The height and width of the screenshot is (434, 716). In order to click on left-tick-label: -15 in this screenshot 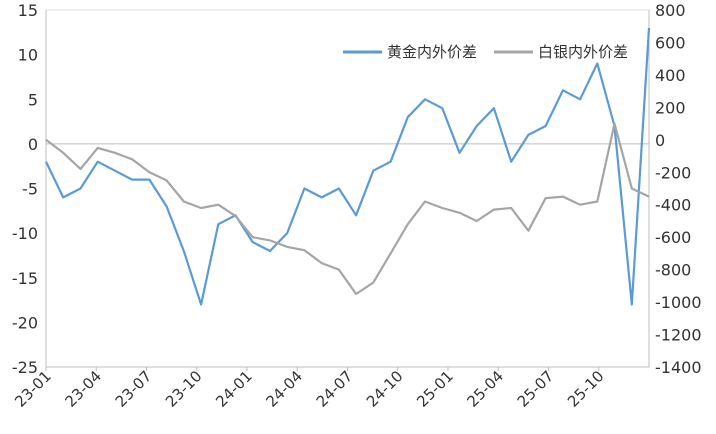, I will do `click(25, 278)`.